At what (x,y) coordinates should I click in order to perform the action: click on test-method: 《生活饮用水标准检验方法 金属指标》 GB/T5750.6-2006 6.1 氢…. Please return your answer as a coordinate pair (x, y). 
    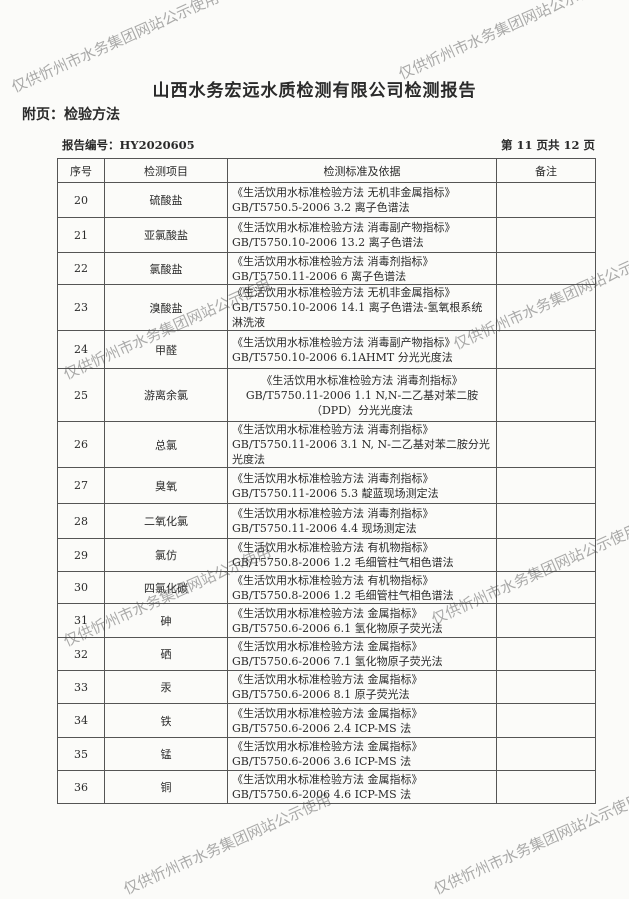
    Looking at the image, I should click on (362, 620).